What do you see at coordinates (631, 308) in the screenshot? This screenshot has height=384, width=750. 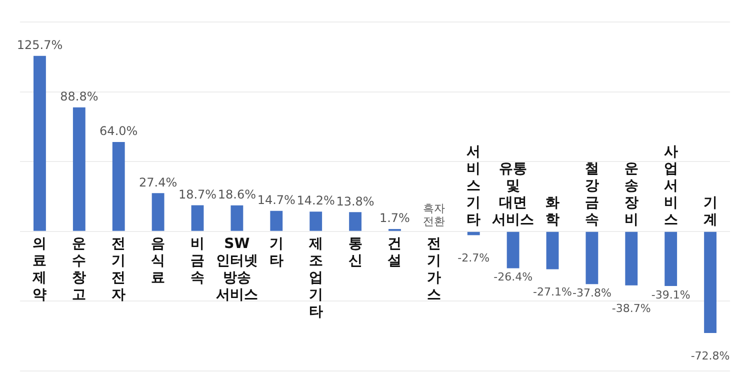 I see `data-label: -38.7%` at bounding box center [631, 308].